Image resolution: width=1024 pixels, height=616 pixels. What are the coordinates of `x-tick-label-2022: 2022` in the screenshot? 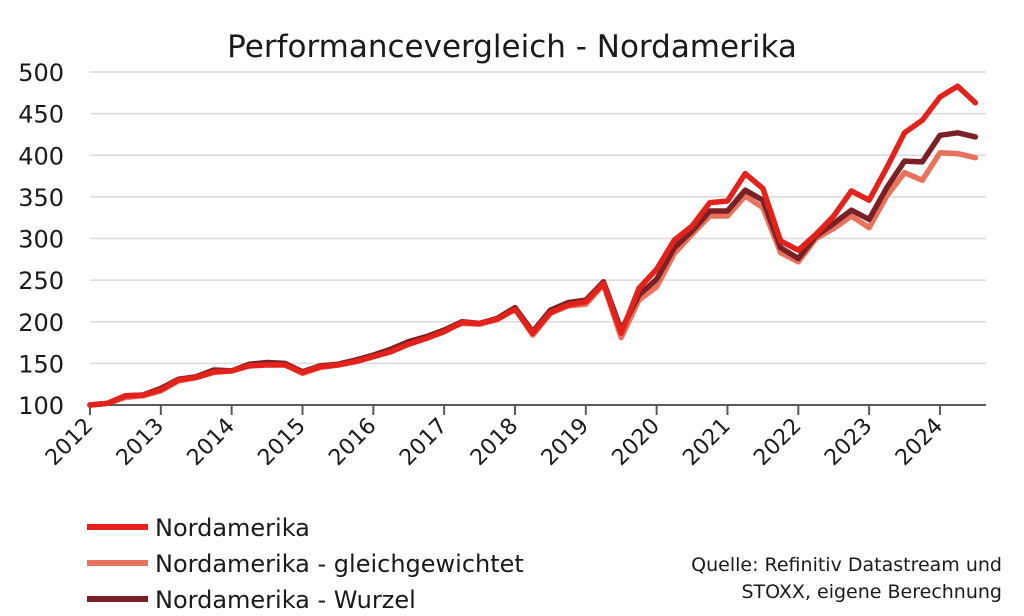 It's located at (777, 442).